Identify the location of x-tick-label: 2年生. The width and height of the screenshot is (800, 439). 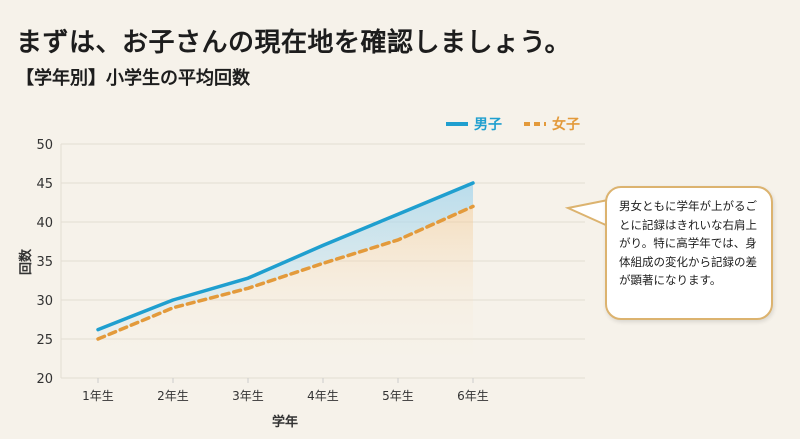
(173, 396).